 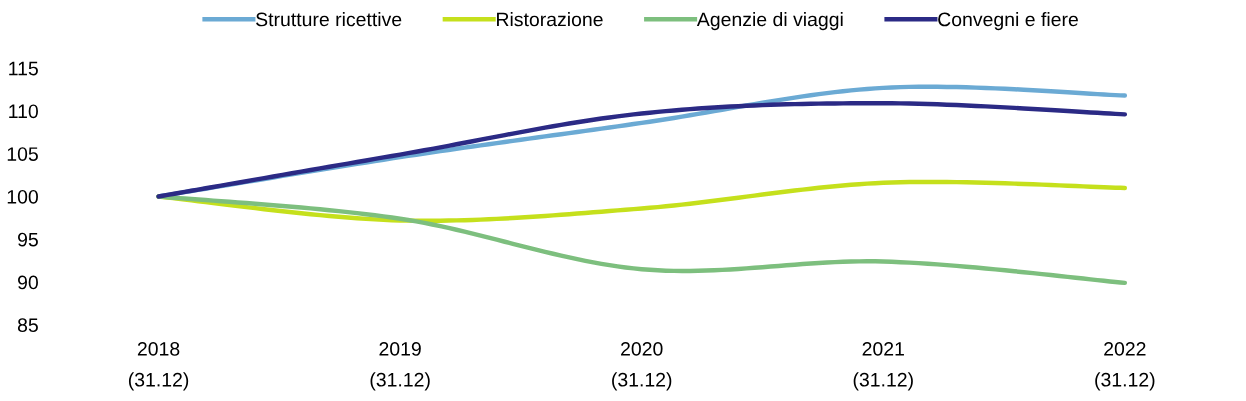 What do you see at coordinates (158, 366) in the screenshot?
I see `x-tick-label: 2018 (31.12)` at bounding box center [158, 366].